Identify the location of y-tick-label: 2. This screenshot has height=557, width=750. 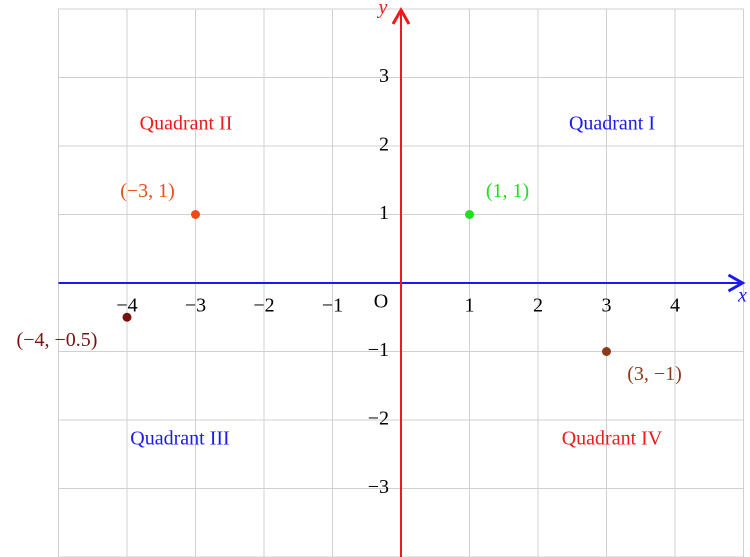
(384, 145).